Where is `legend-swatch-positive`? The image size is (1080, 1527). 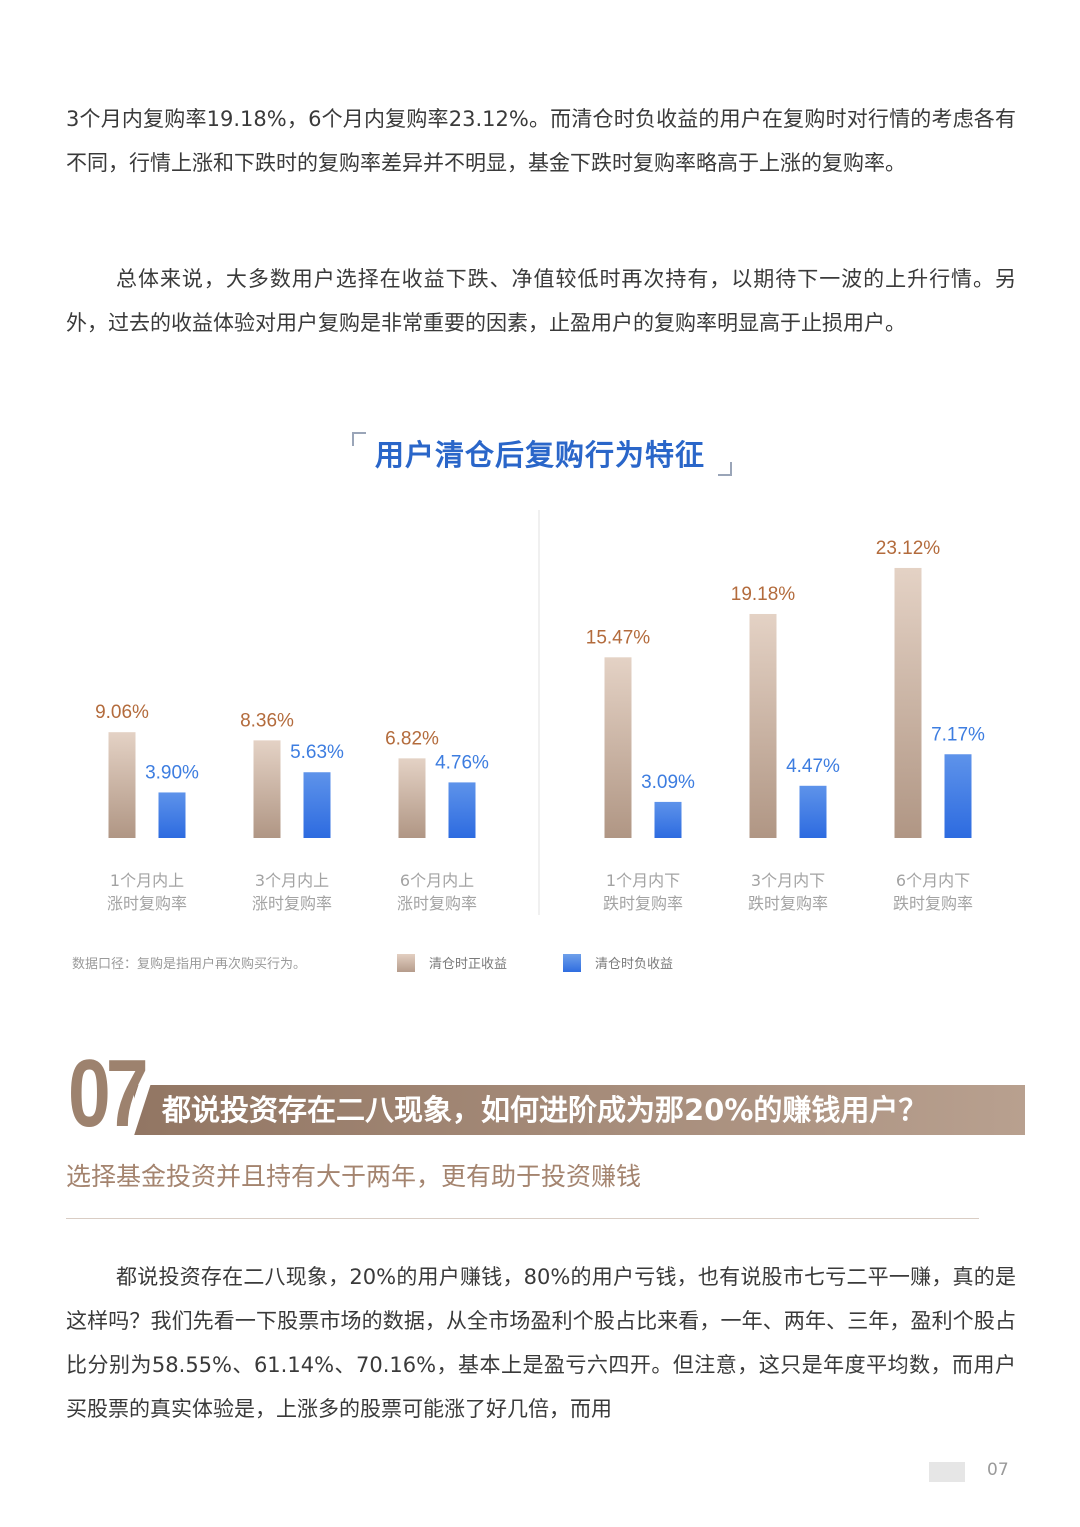
legend-swatch-positive is located at coordinates (406, 962).